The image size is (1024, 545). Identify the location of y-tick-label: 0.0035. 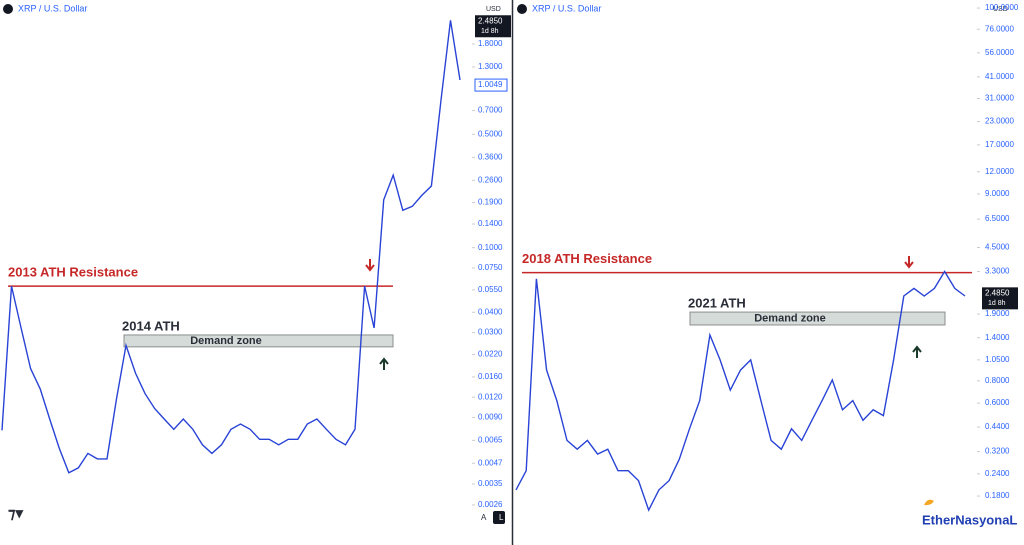
(490, 483).